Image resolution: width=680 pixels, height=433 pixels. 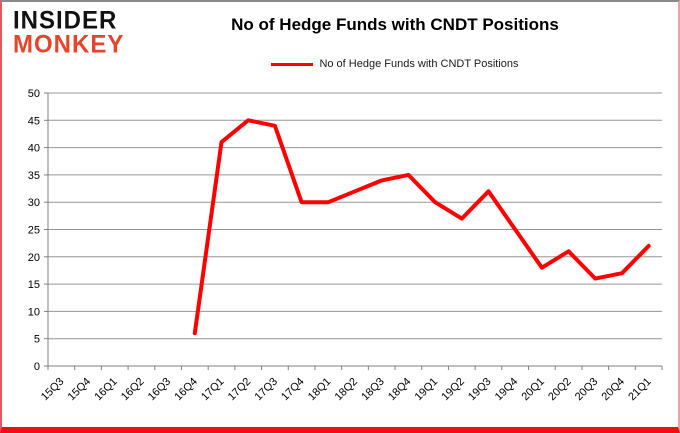 I want to click on y-tick-label: 25, so click(x=34, y=231).